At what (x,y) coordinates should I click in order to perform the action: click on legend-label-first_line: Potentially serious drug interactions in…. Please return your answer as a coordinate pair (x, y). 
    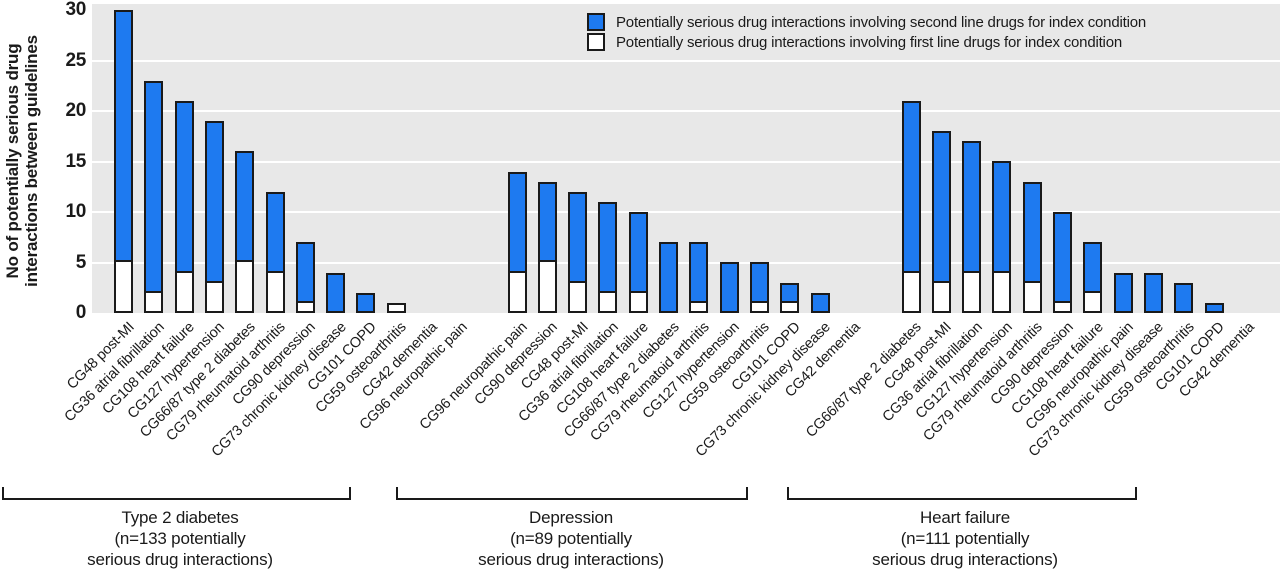
    Looking at the image, I should click on (869, 42).